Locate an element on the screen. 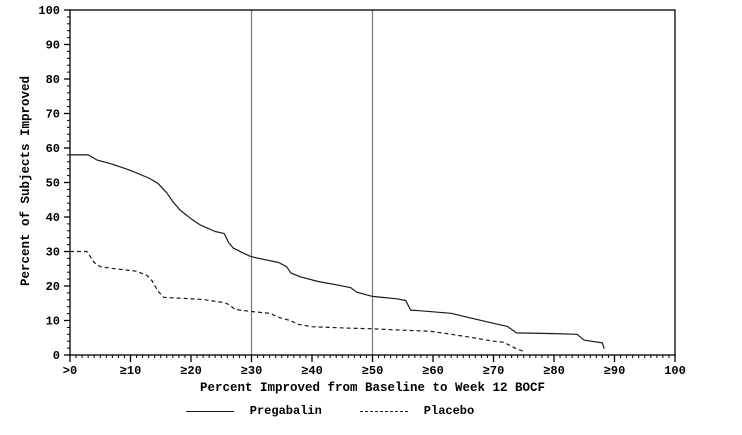 This screenshot has height=435, width=742. legend-item-pregabalin: Pregabalin is located at coordinates (253, 411).